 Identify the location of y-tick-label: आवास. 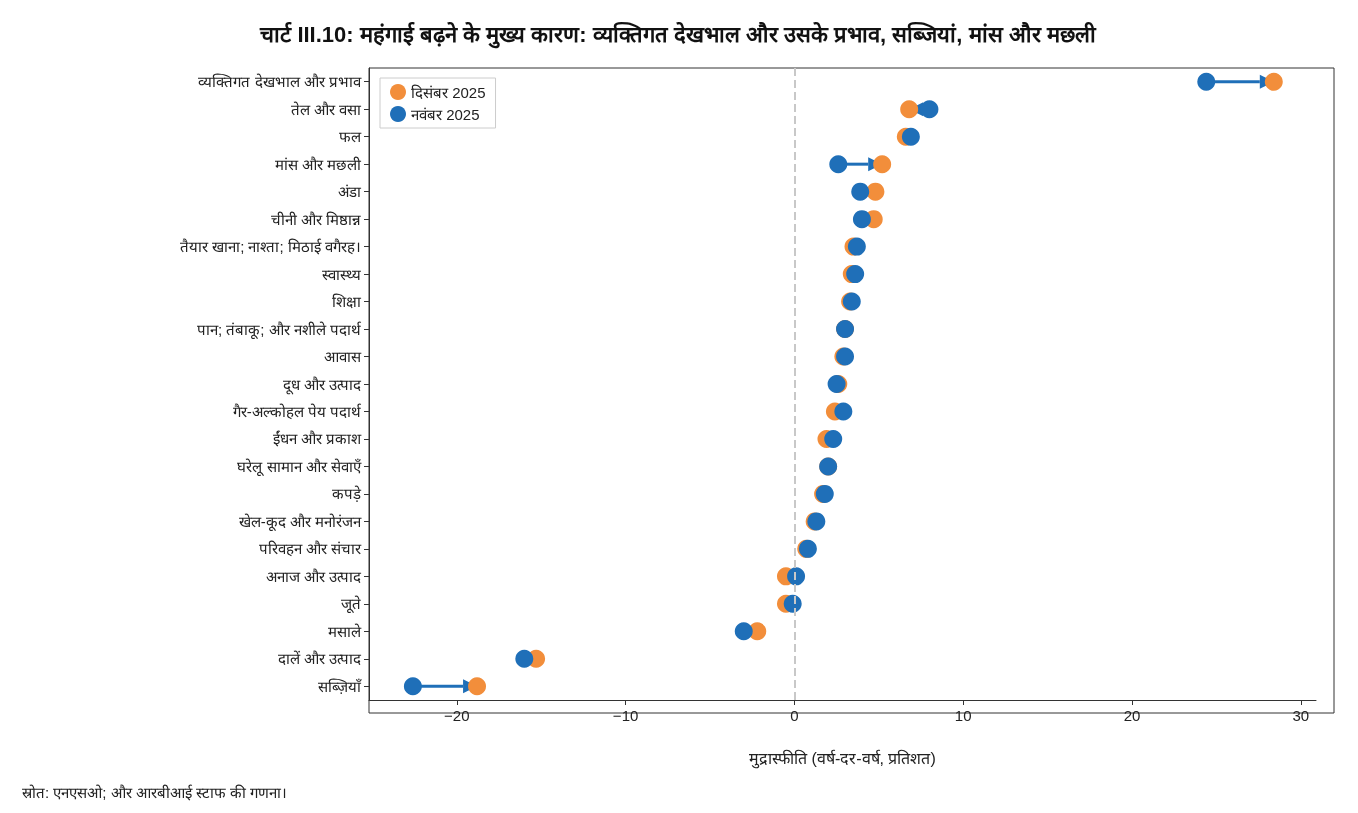
(343, 357).